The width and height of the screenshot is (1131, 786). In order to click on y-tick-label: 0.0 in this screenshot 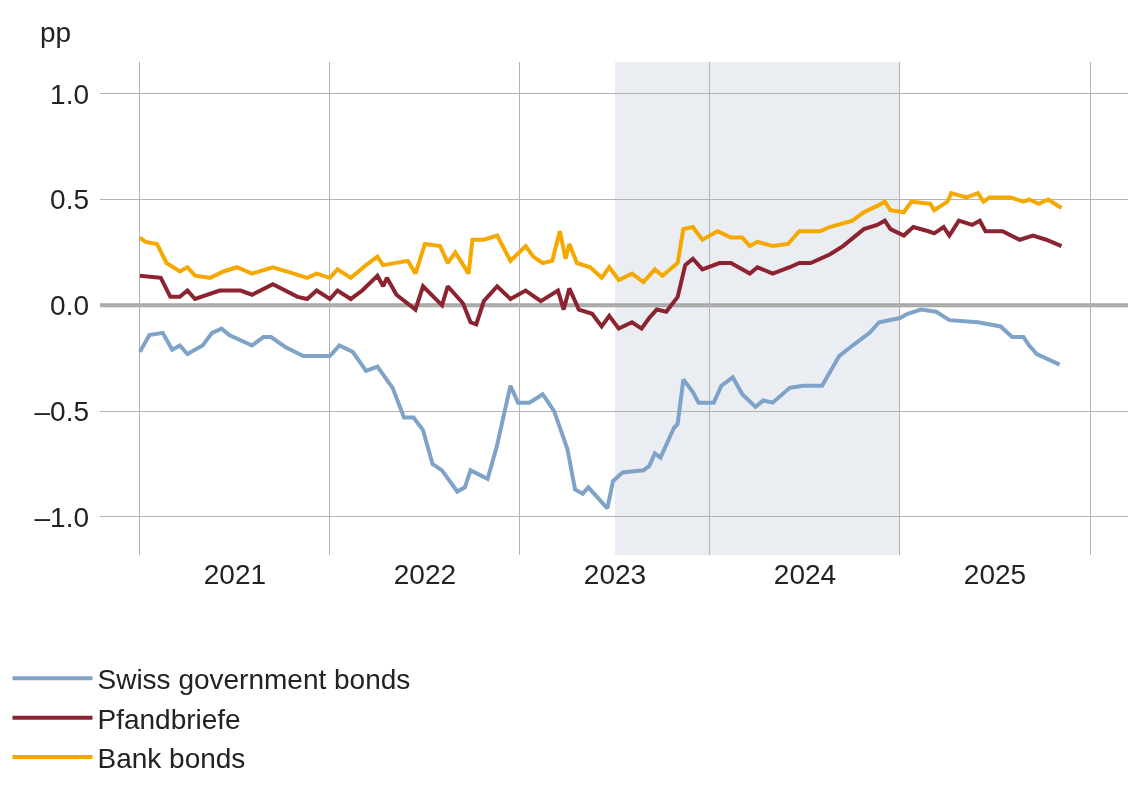, I will do `click(69, 306)`.